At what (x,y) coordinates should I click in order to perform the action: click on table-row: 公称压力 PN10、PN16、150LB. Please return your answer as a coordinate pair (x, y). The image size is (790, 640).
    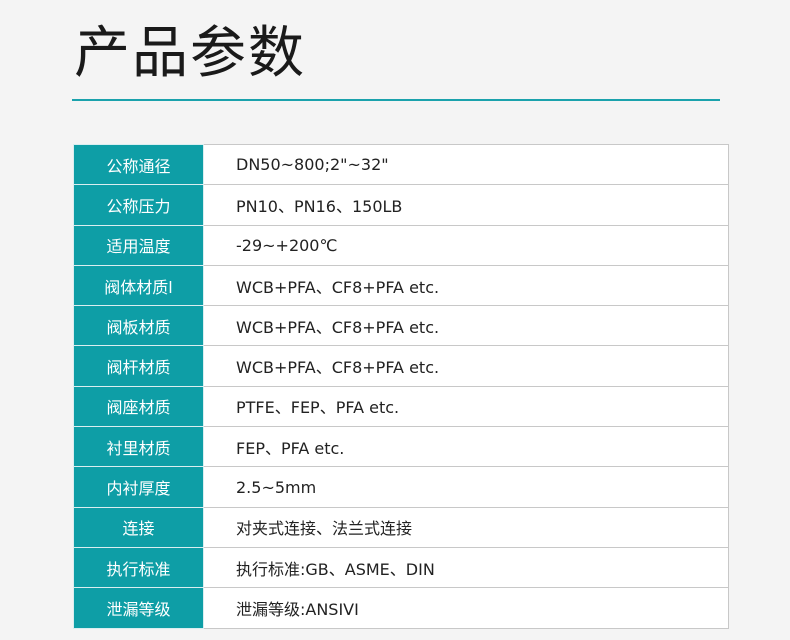
    Looking at the image, I should click on (401, 205).